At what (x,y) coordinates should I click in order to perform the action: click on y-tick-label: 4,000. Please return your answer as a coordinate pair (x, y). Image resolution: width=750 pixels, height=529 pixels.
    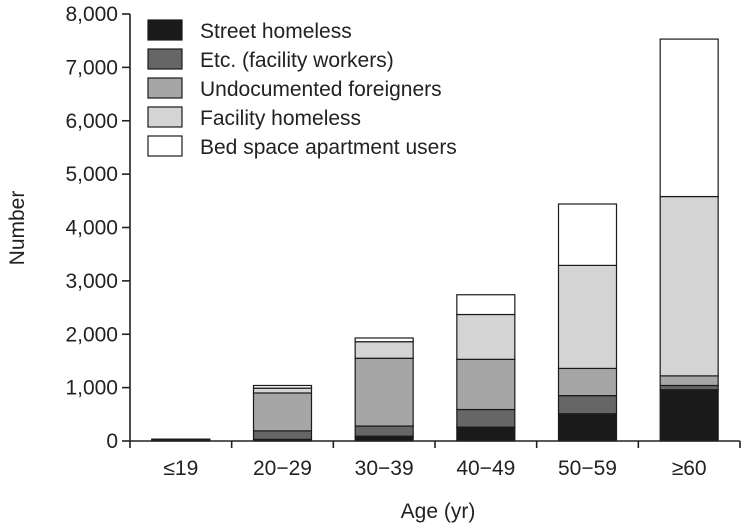
    Looking at the image, I should click on (91, 228).